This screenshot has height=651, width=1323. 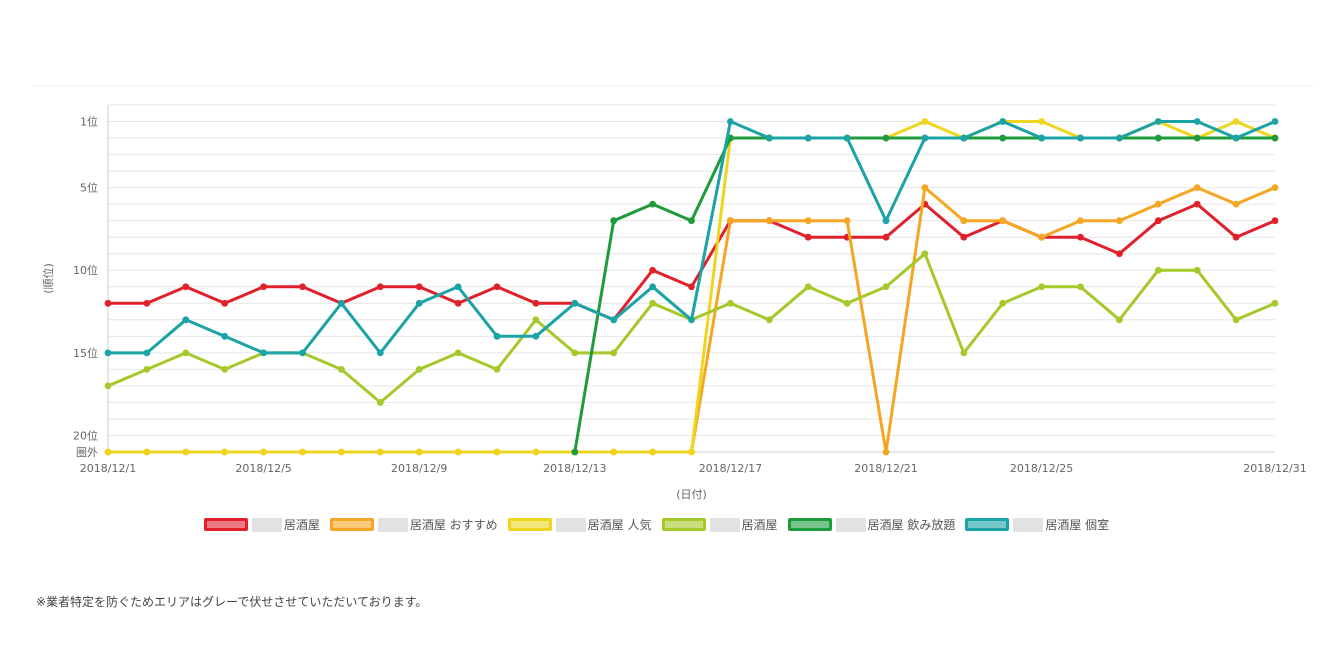 I want to click on y-tick-label: 10位, so click(x=85, y=270).